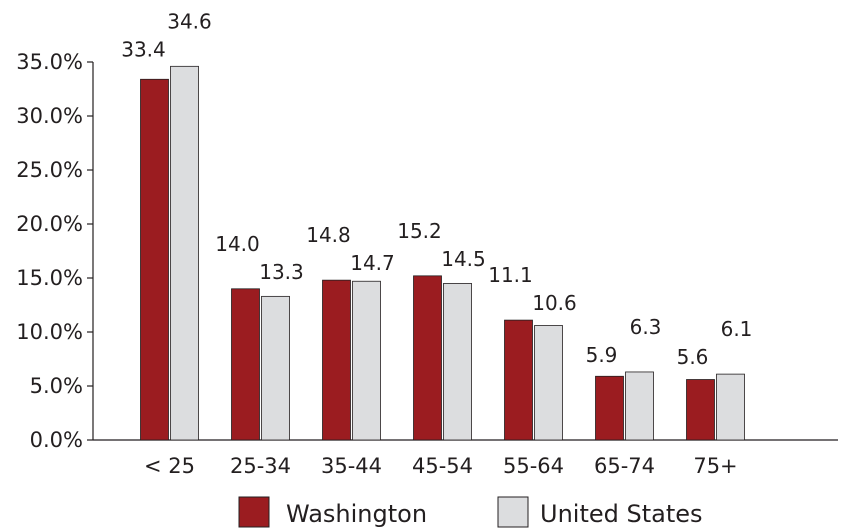  I want to click on x-axis: < 25 25-34 35-44 45-54 55-64 65-74 75+, so click(465, 458).